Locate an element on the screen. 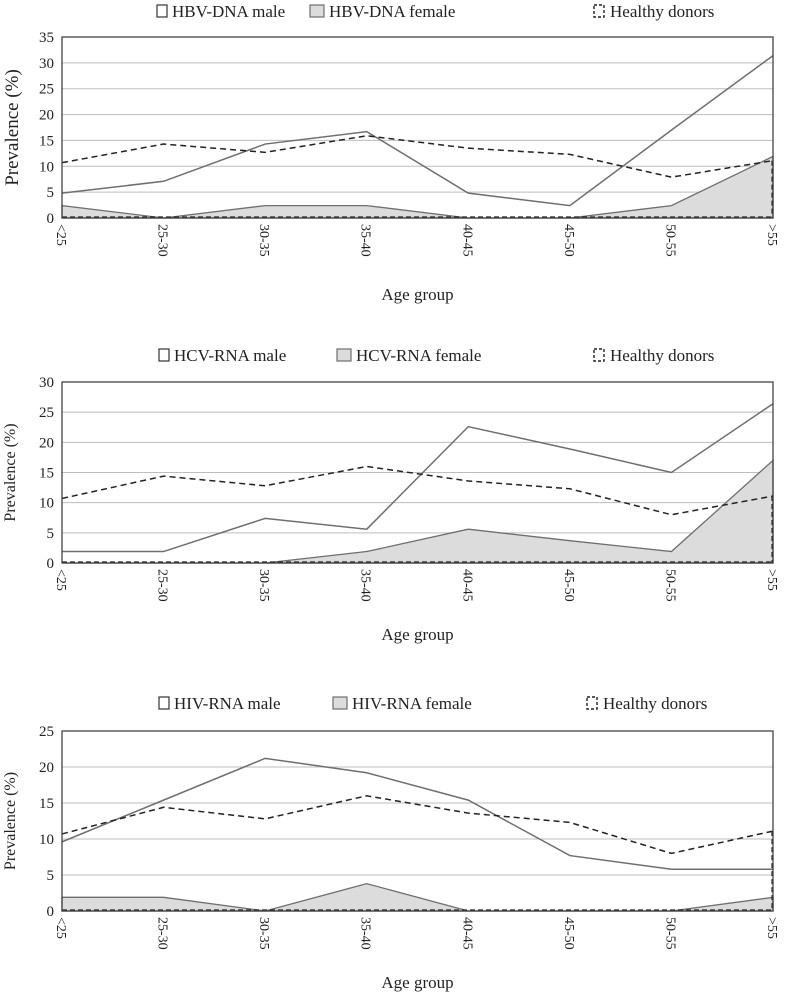 This screenshot has width=785, height=993. legend-label-male: HCV-RNA male is located at coordinates (230, 355).